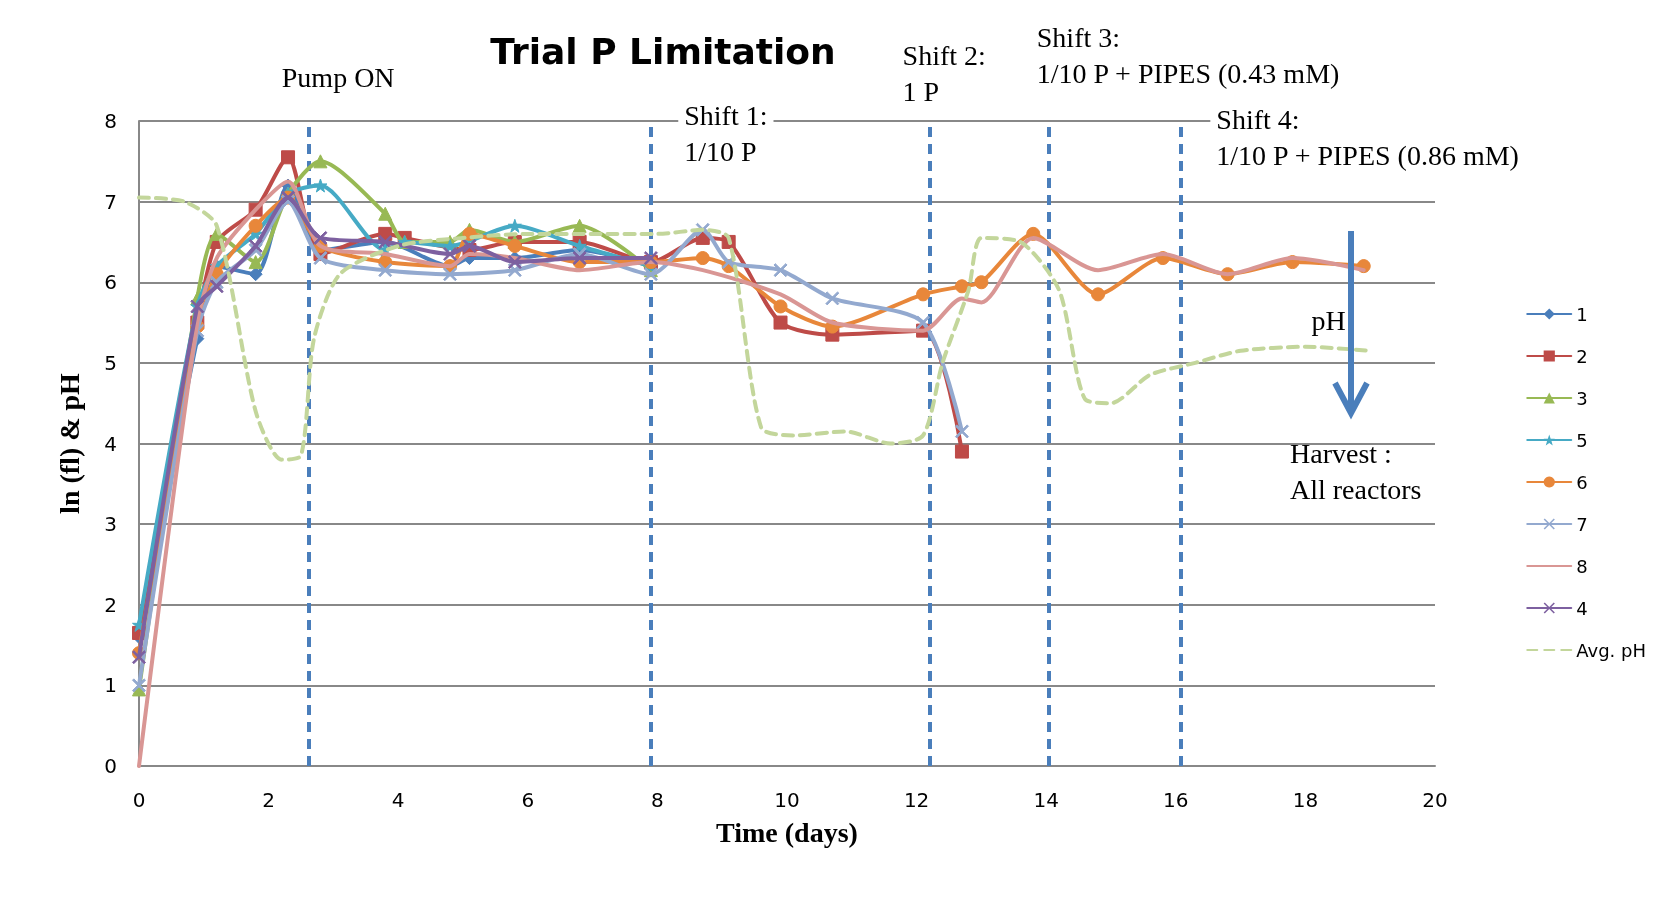 This screenshot has height=908, width=1663. Describe the element at coordinates (1176, 800) in the screenshot. I see `x-tick-label: 16` at that location.